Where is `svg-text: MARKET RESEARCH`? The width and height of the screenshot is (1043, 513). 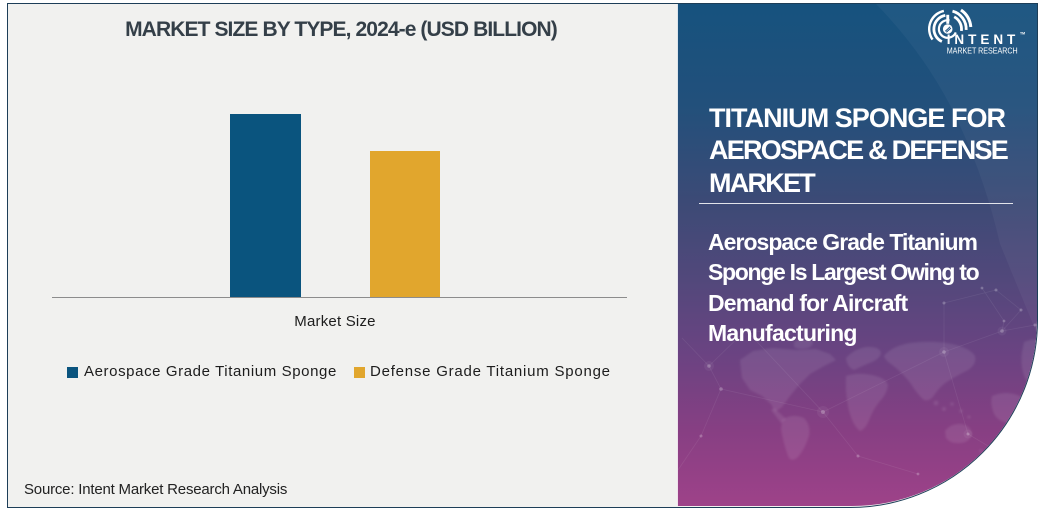 svg-text: MARKET RESEARCH is located at coordinates (982, 50).